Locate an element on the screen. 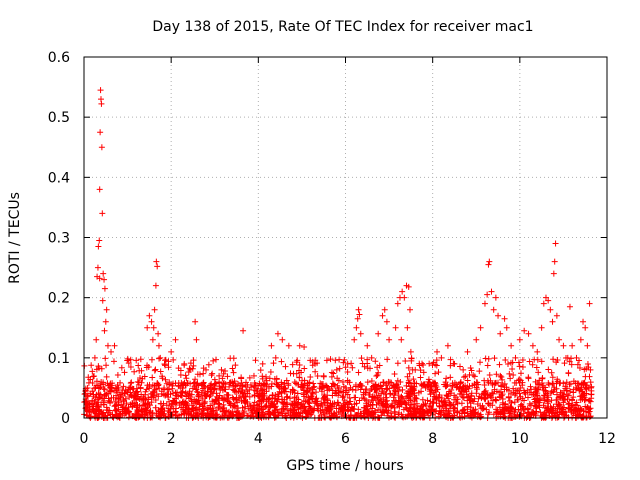  y-tick-label: 0 is located at coordinates (65, 419).